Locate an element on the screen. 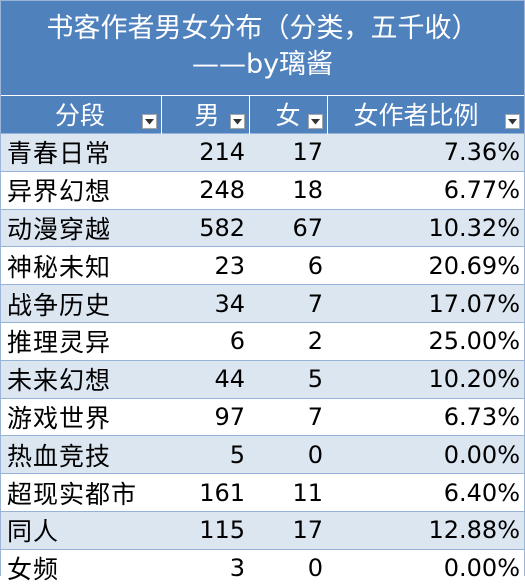 The width and height of the screenshot is (525, 587). header-row: 分段 男 女 女作者比 is located at coordinates (262, 115).